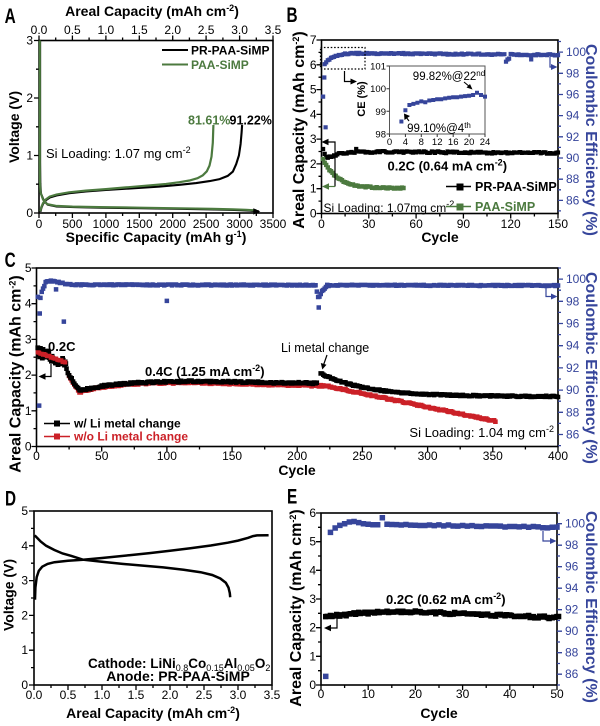 Image resolution: width=600 pixels, height=726 pixels. What do you see at coordinates (273, 30) in the screenshot?
I see `svg-text: 3.5` at bounding box center [273, 30].